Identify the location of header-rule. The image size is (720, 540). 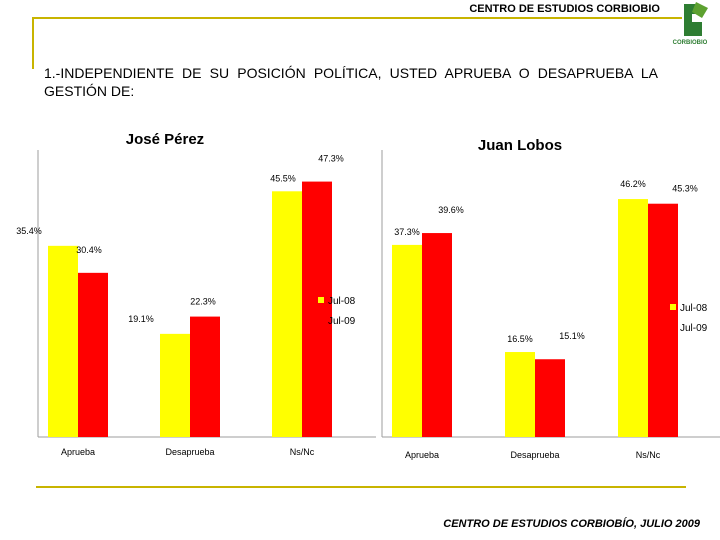
(357, 18).